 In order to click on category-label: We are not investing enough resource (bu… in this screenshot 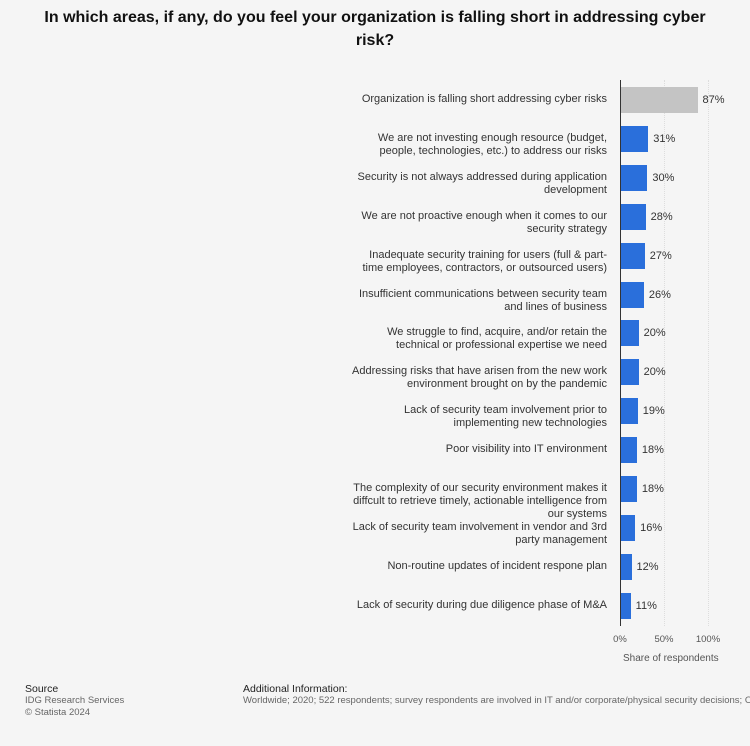, I will do `click(492, 144)`.